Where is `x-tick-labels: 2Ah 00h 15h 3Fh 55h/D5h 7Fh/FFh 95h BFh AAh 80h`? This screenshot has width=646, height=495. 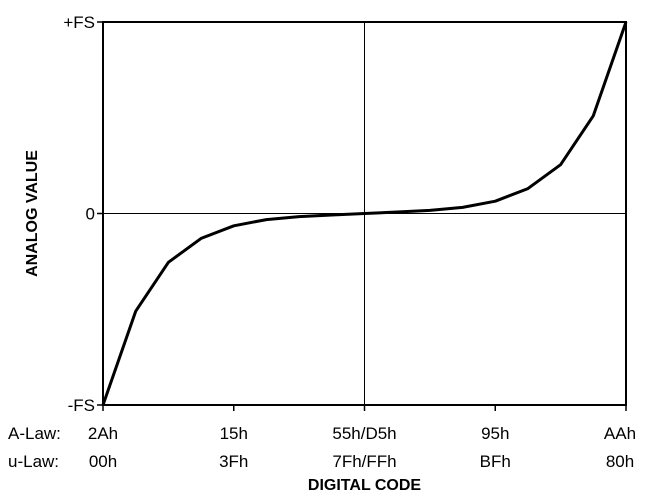 x-tick-labels: 2Ah 00h 15h 3Fh 55h/D5h 7Fh/FFh 95h BFh AAh 80h is located at coordinates (362, 438).